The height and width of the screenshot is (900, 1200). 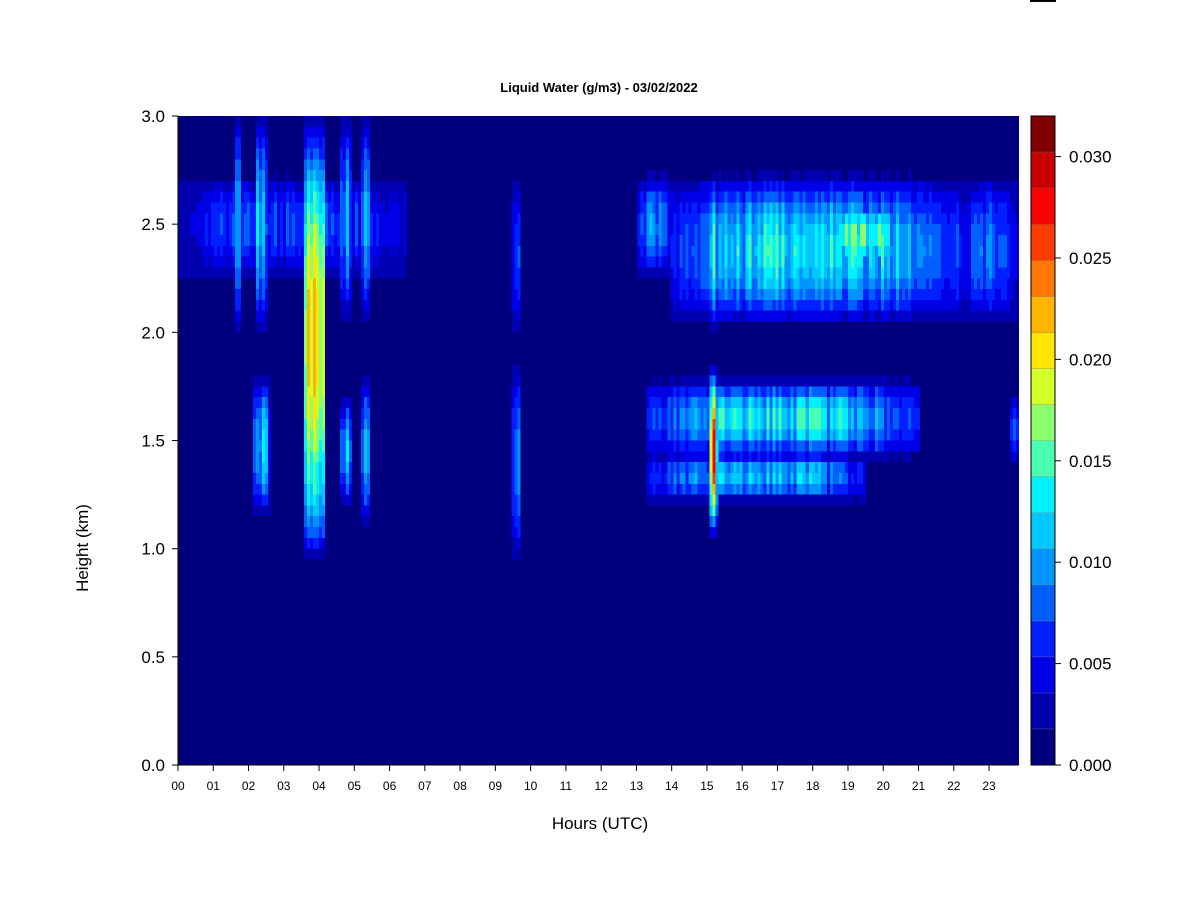 What do you see at coordinates (178, 786) in the screenshot?
I see `x-tick-label: 00` at bounding box center [178, 786].